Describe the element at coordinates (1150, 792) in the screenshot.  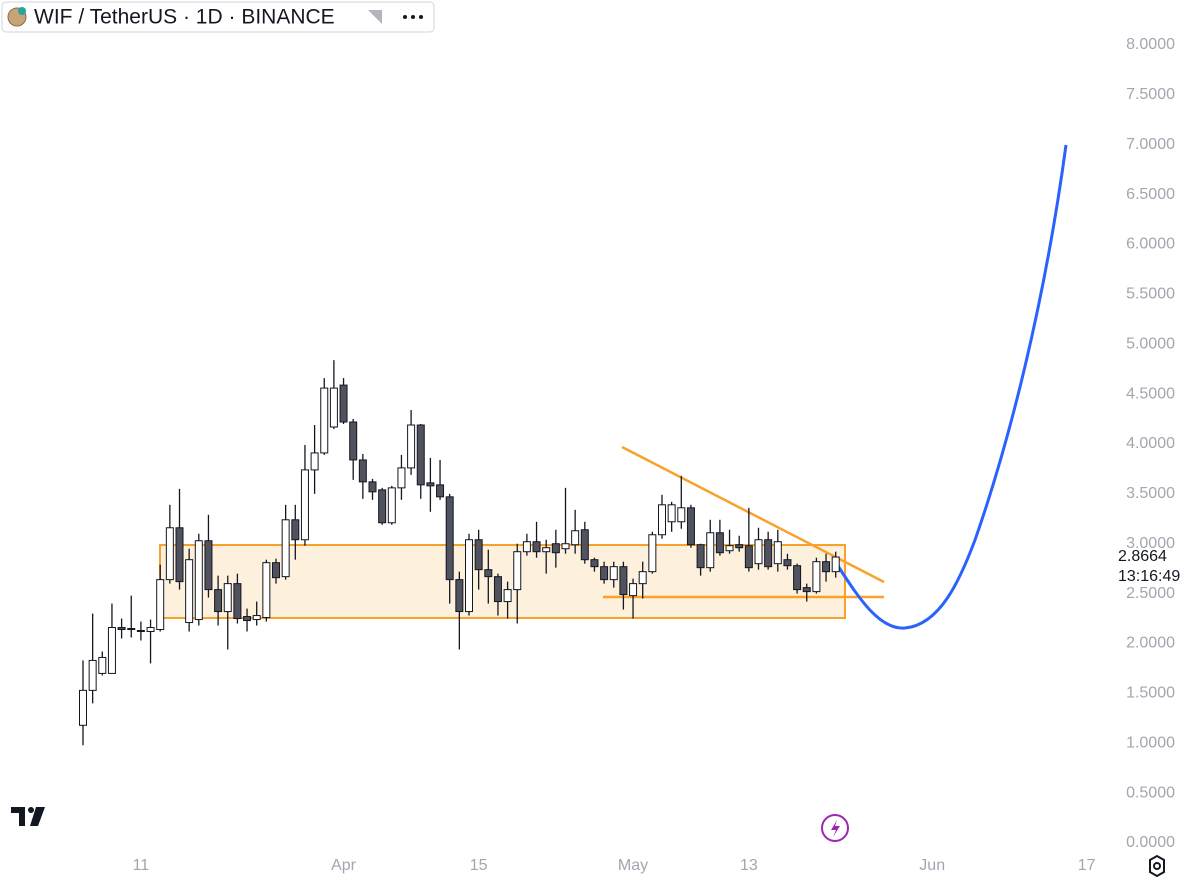
I see `y-tick-label: 0.5000` at that location.